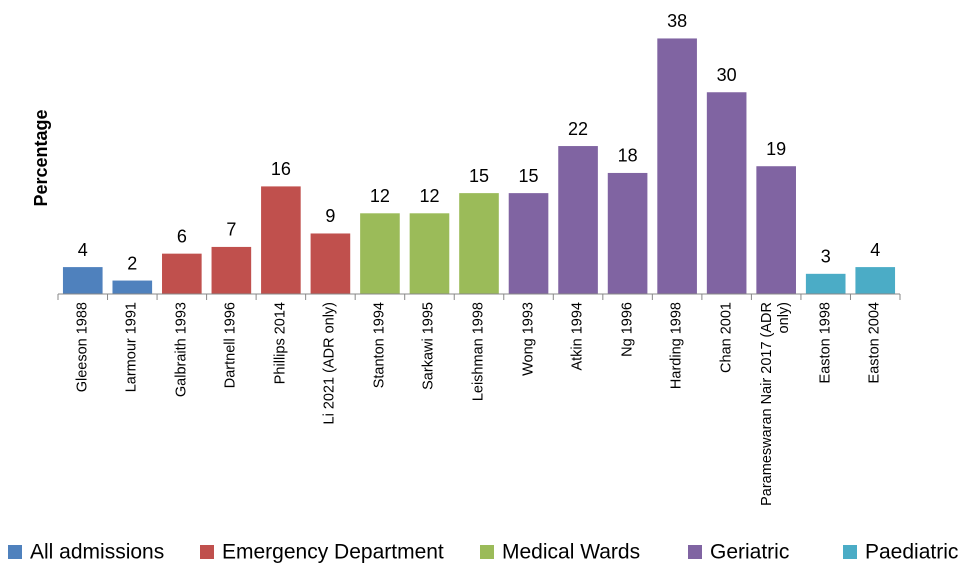  I want to click on x-tick-label: Easton 2004, so click(874, 343).